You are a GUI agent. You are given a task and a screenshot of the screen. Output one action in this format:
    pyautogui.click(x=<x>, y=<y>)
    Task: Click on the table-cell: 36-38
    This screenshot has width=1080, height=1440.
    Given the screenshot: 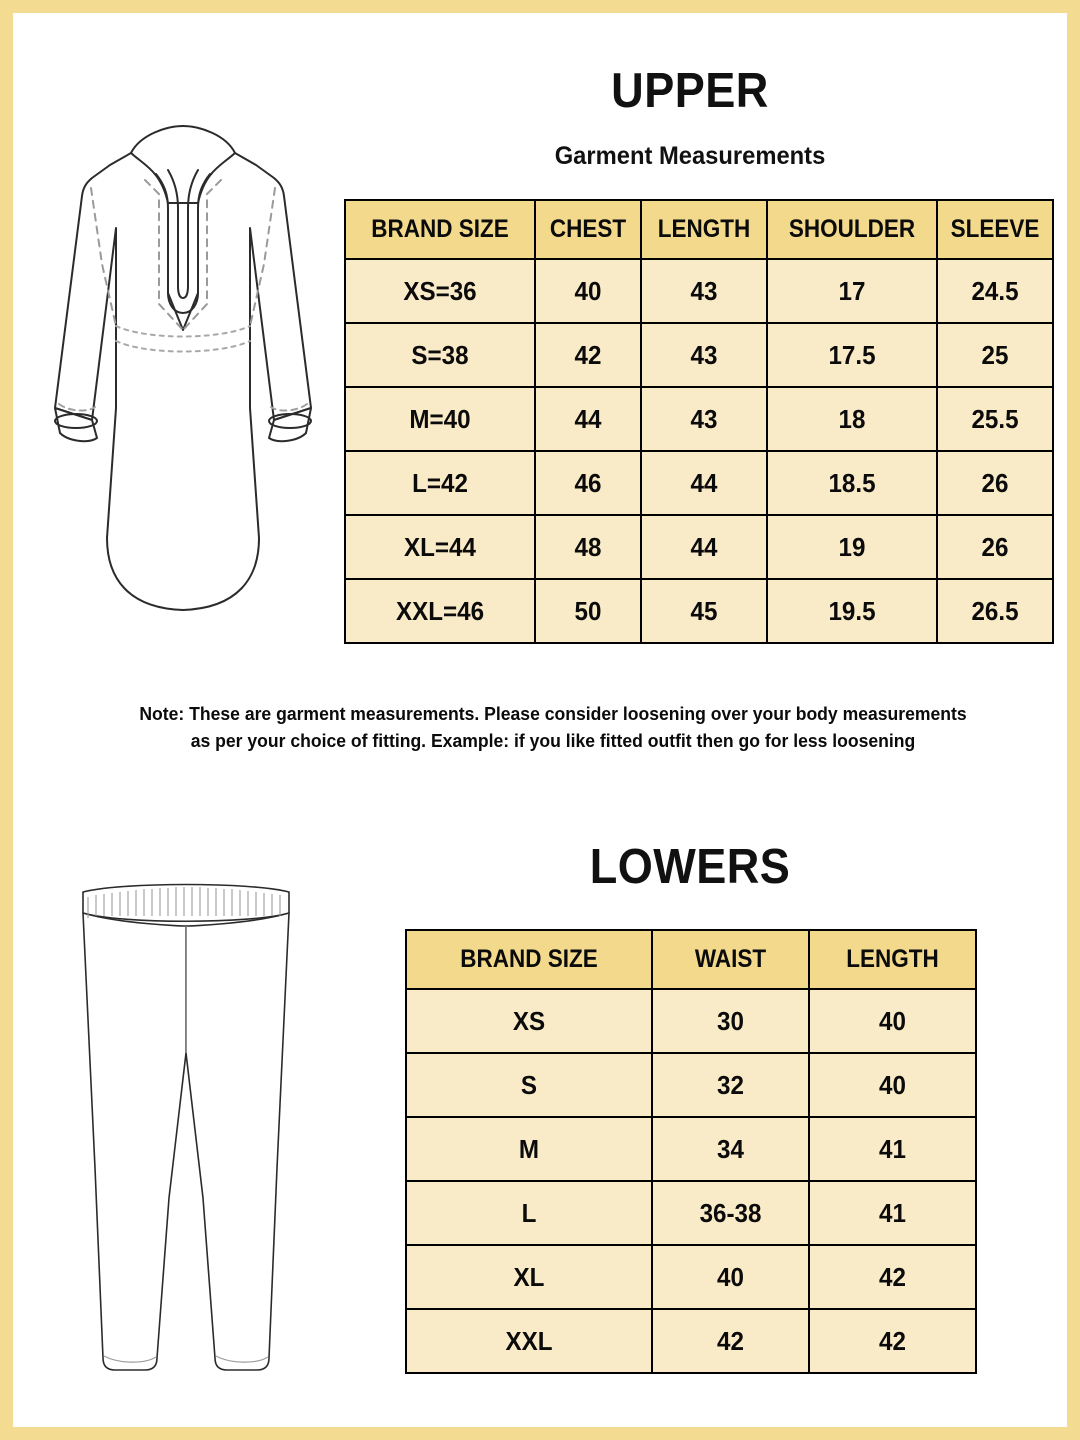 What is the action you would take?
    pyautogui.click(x=730, y=1213)
    